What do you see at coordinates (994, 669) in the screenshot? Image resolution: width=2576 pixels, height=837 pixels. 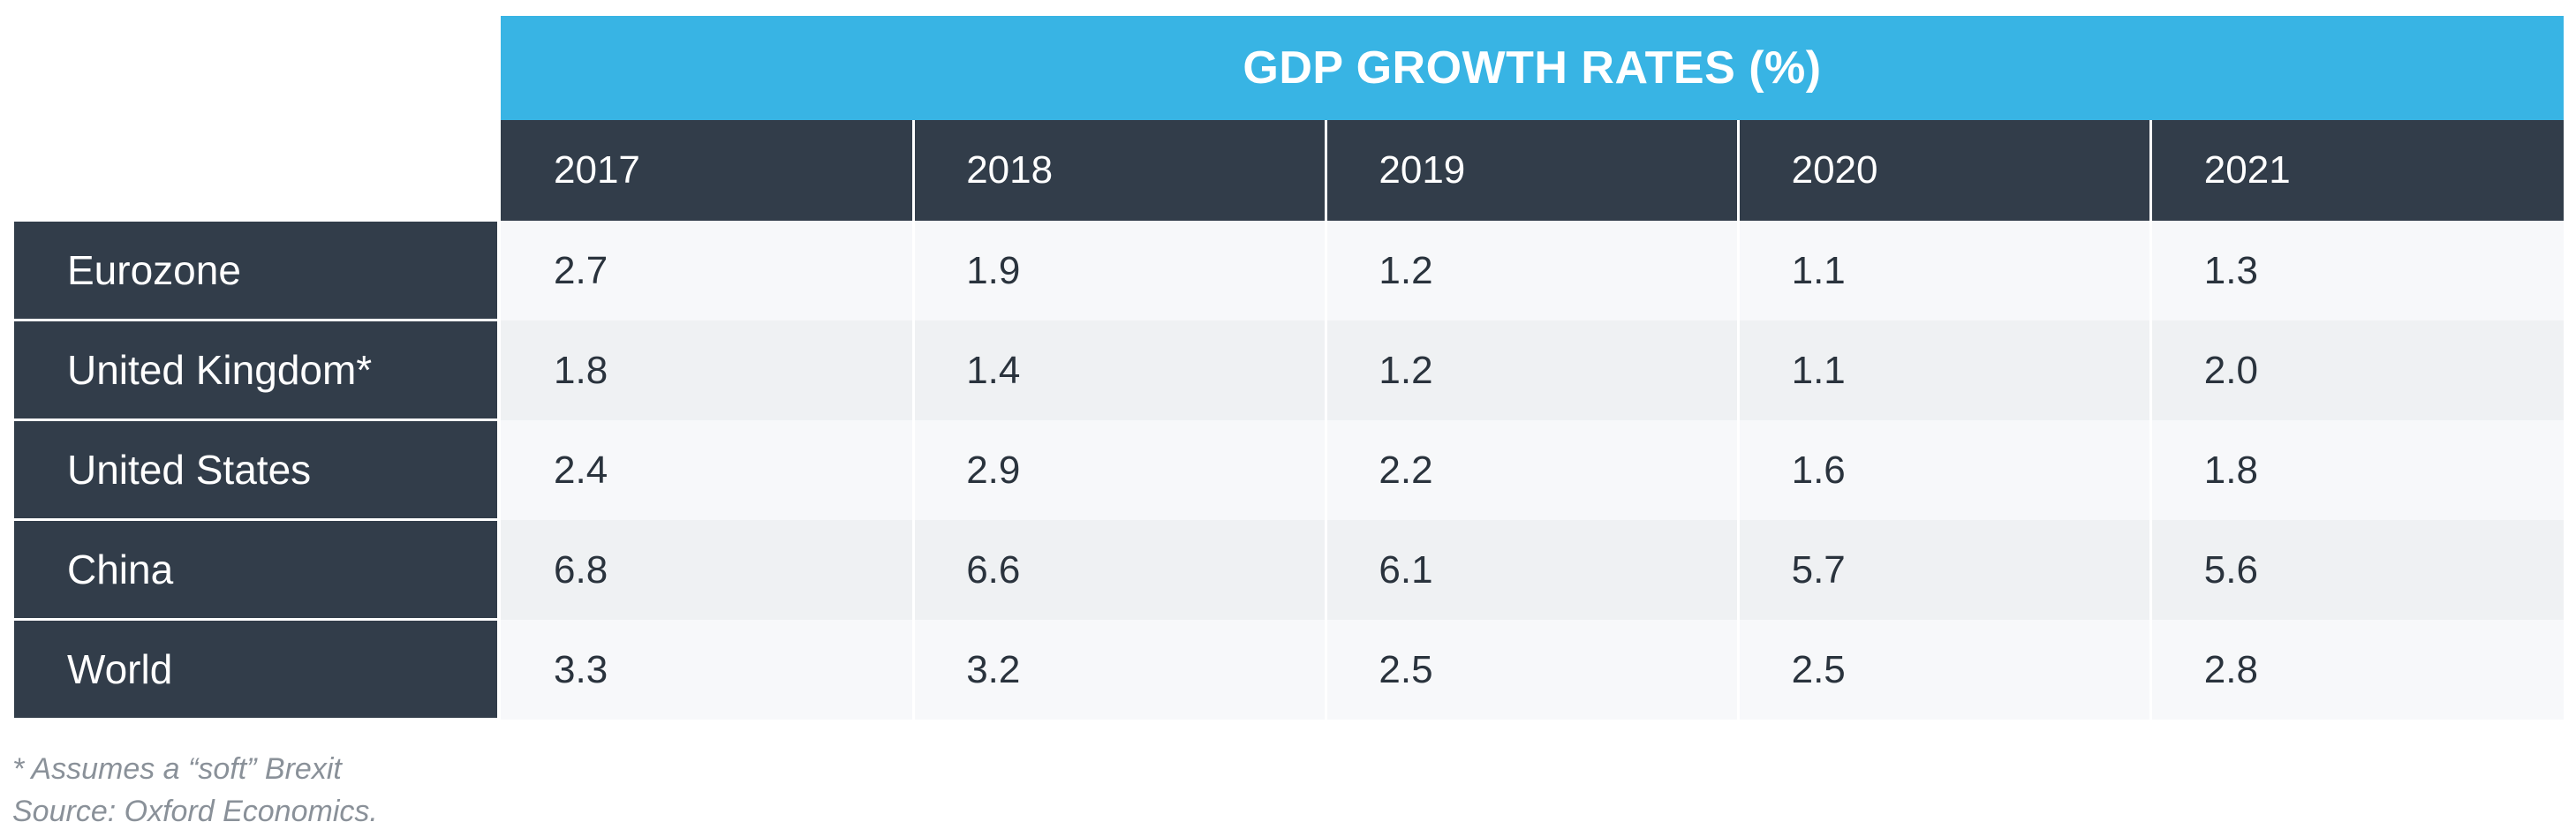 I see `table-cell: 3.2` at bounding box center [994, 669].